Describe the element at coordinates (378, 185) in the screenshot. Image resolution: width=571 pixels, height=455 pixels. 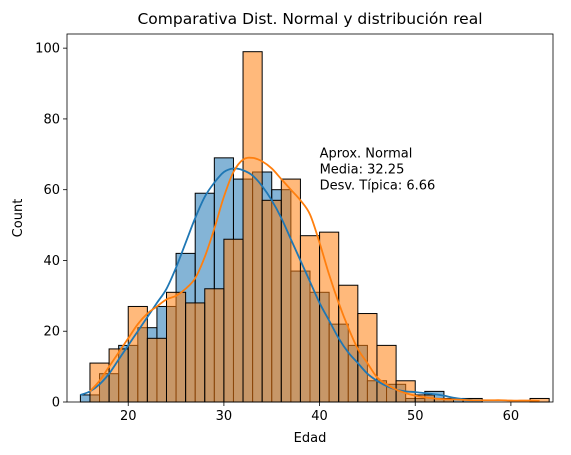
I see `annotation-line: Desv. Típica: 6.66` at that location.